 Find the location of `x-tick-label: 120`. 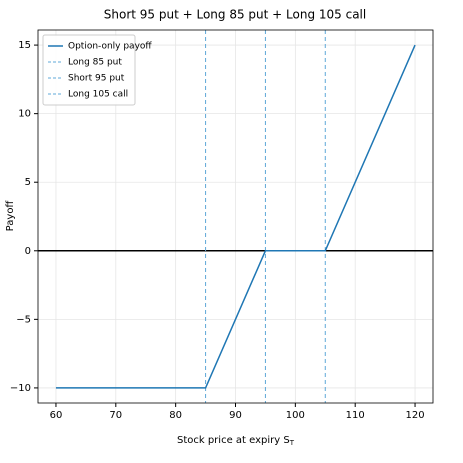

x-tick-label: 120 is located at coordinates (414, 415).